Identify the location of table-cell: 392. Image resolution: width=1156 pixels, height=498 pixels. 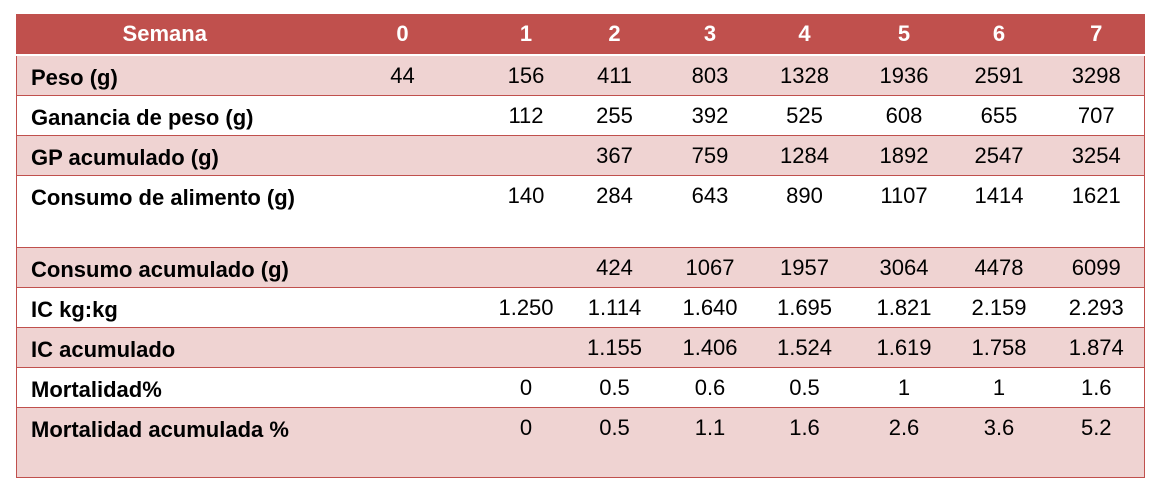
(710, 115).